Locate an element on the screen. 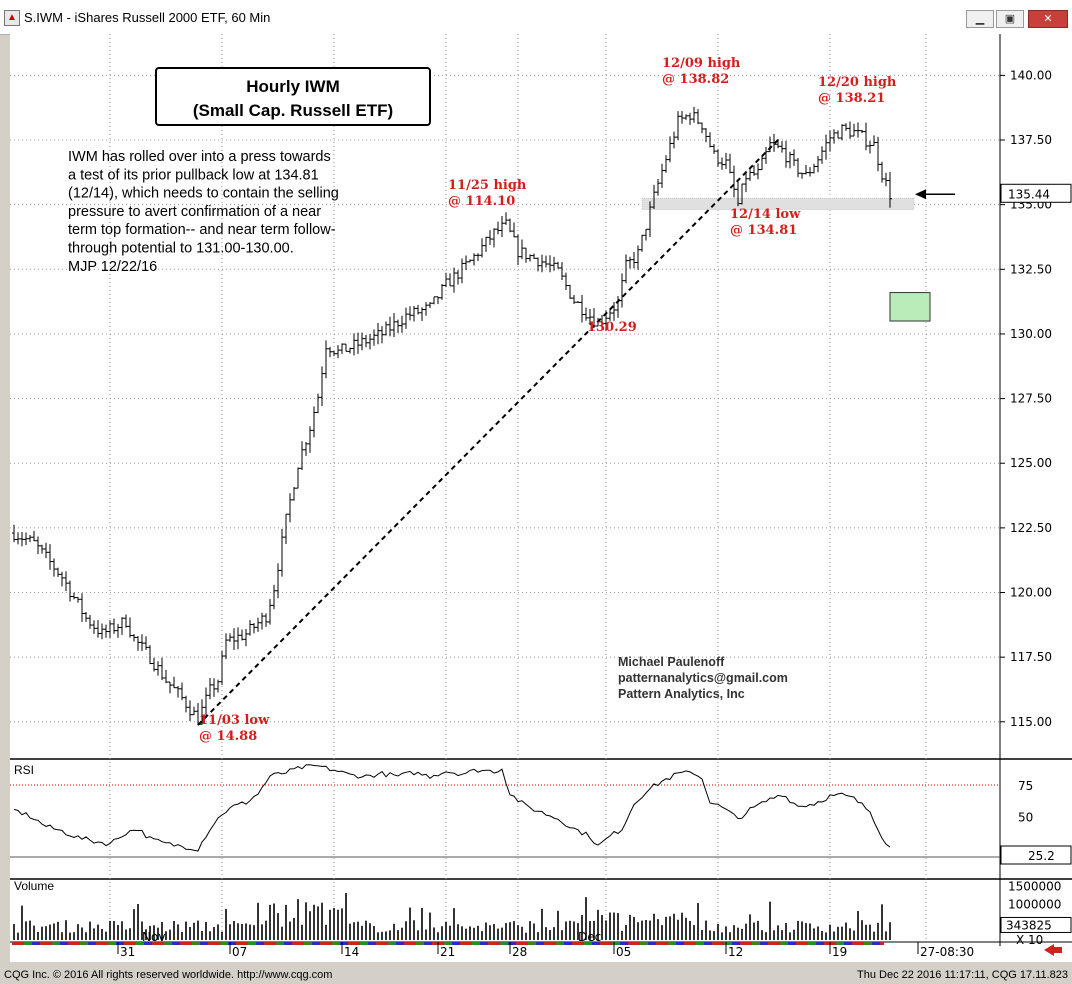 The height and width of the screenshot is (984, 1072). month-label: Dec is located at coordinates (589, 937).